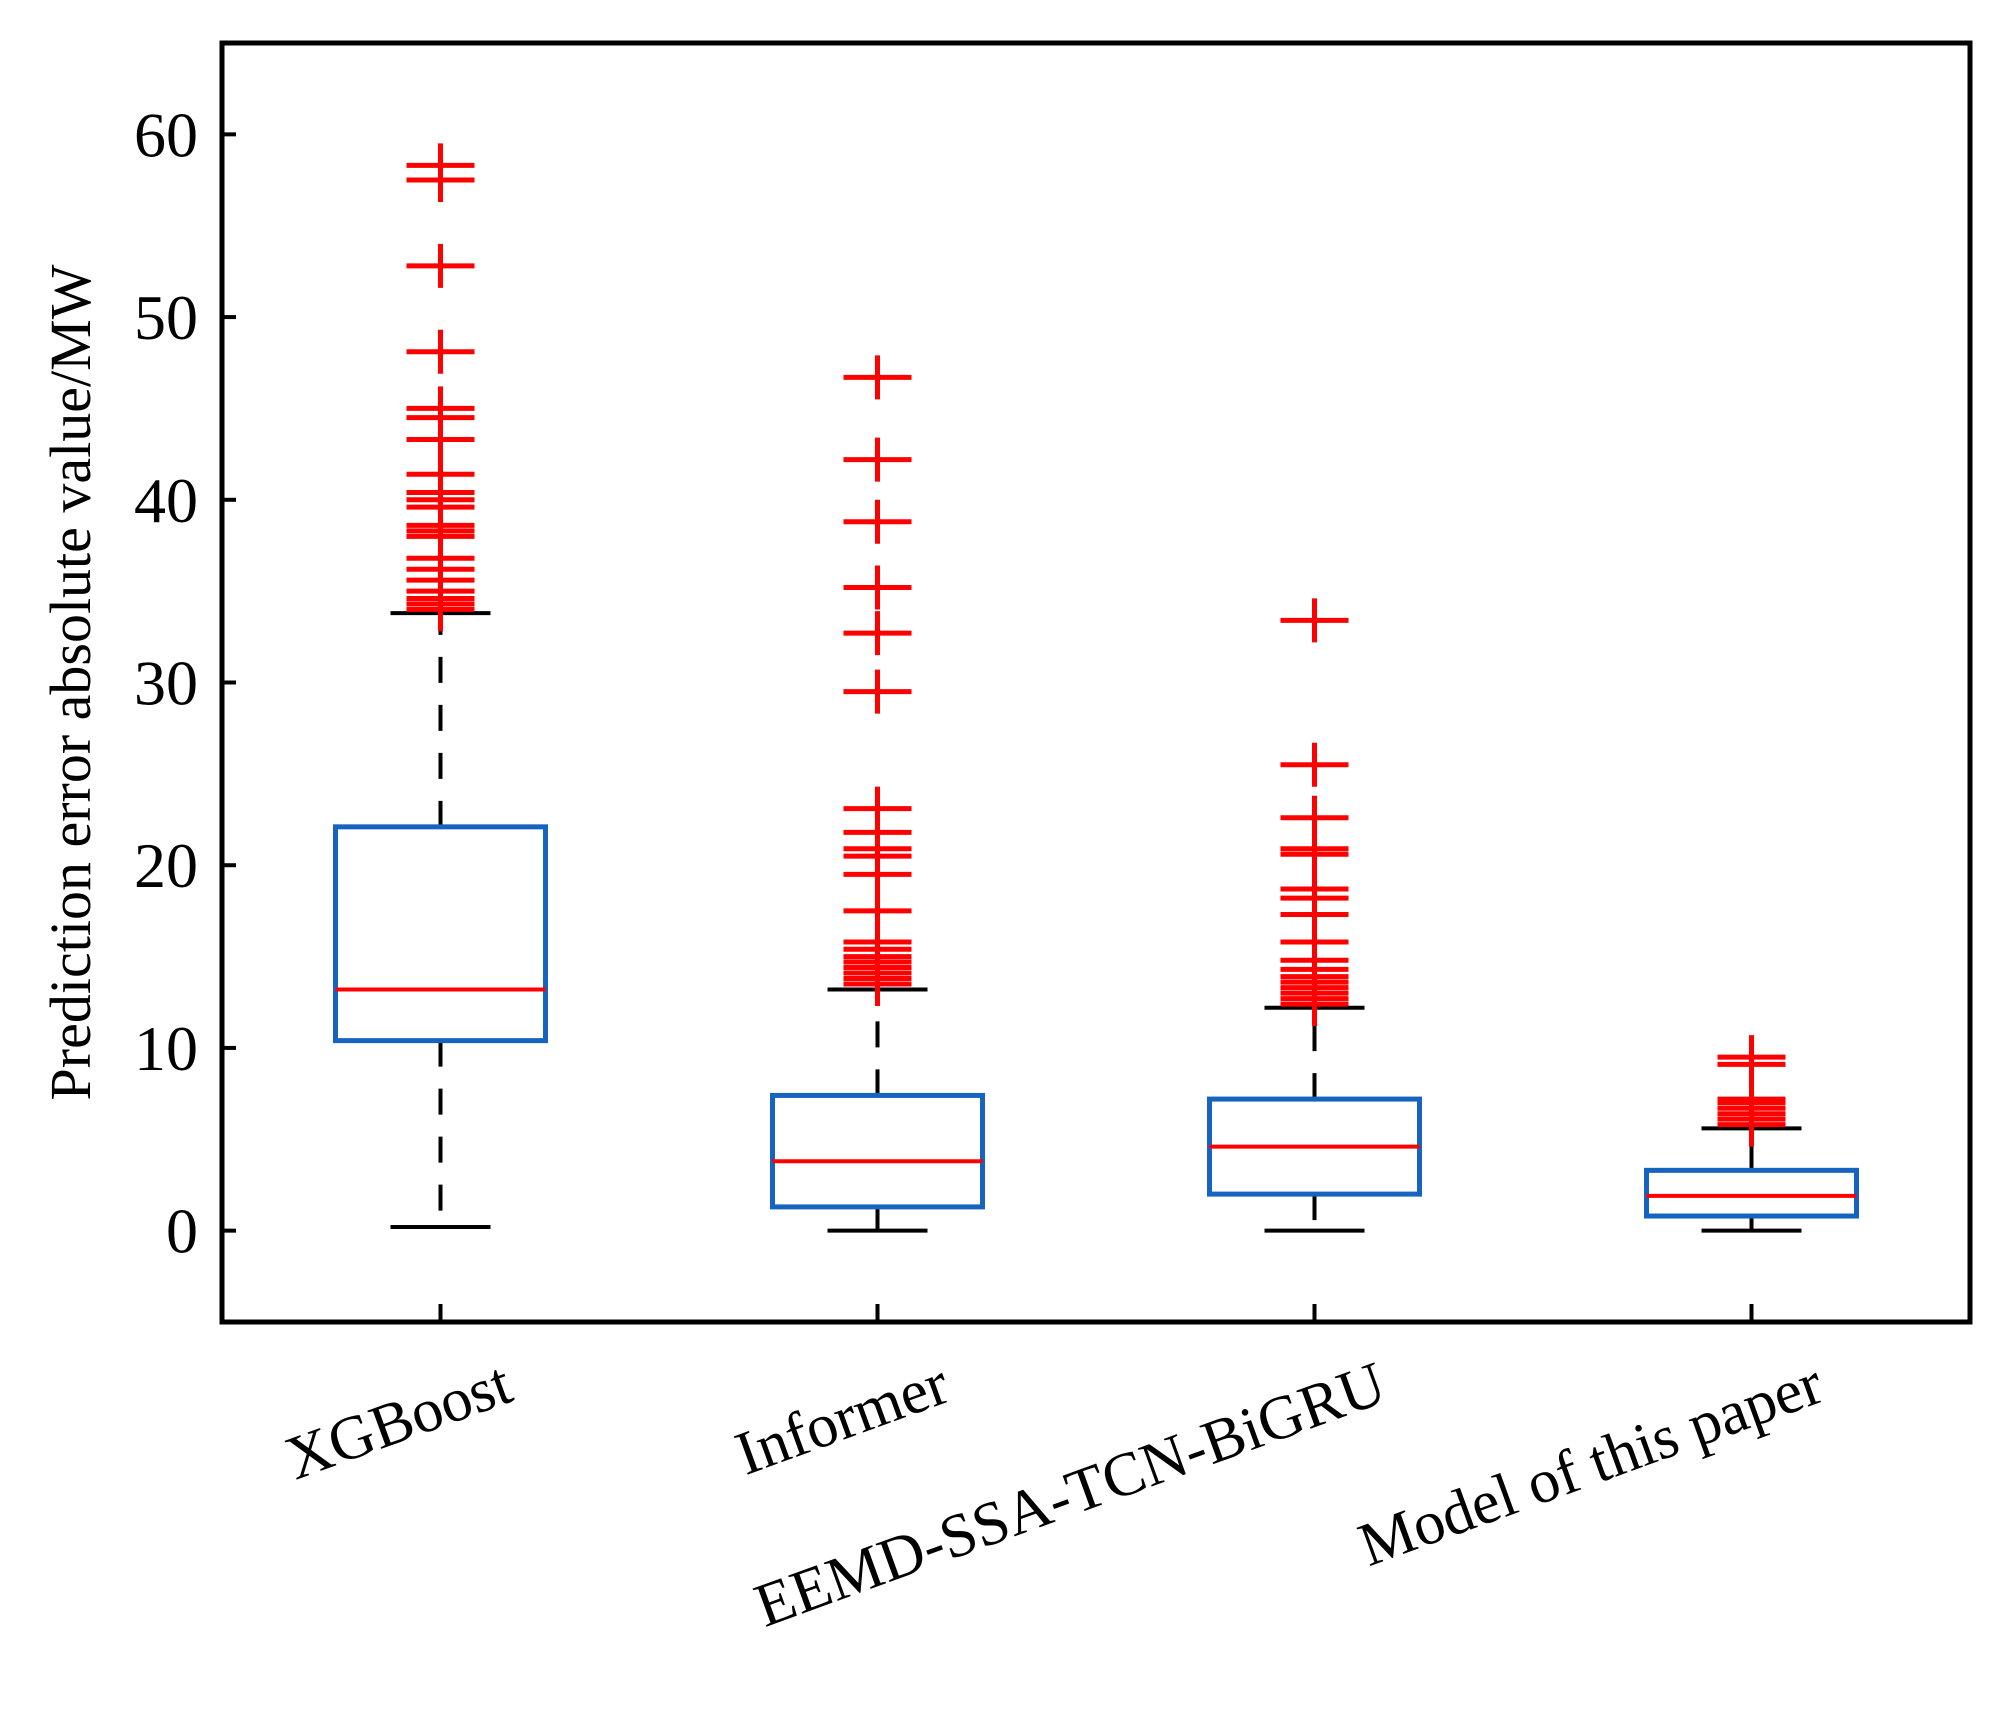  What do you see at coordinates (166, 134) in the screenshot?
I see `y-tick-label: 60` at bounding box center [166, 134].